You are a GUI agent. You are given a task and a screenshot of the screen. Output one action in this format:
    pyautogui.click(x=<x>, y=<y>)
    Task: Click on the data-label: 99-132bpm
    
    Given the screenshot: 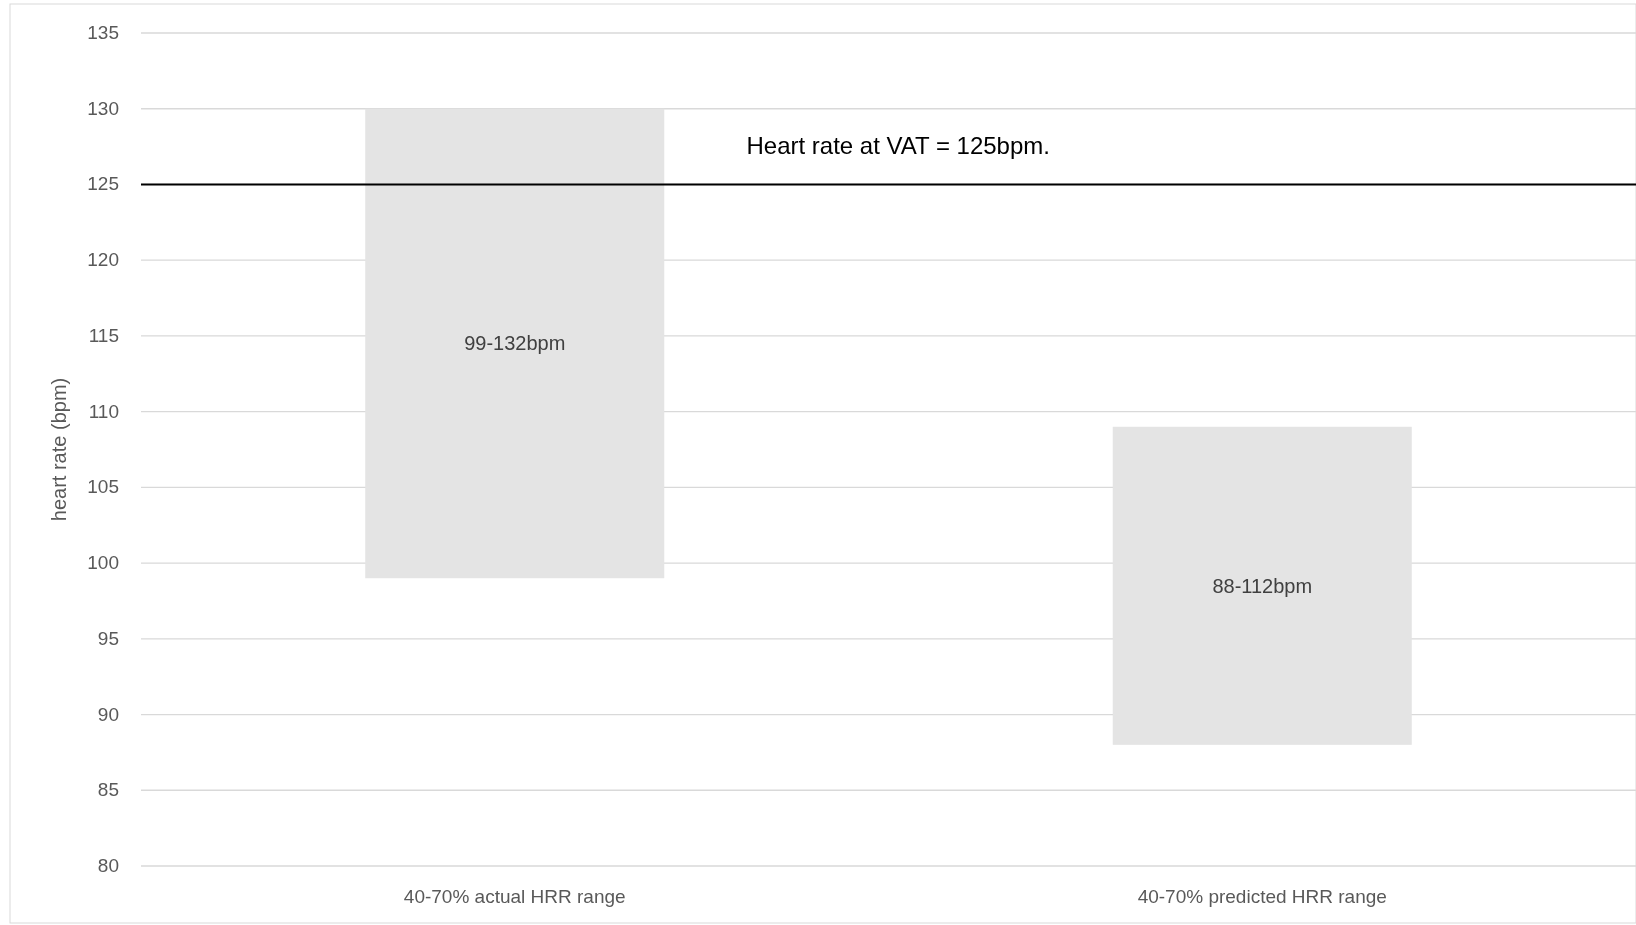 What is the action you would take?
    pyautogui.click(x=515, y=343)
    